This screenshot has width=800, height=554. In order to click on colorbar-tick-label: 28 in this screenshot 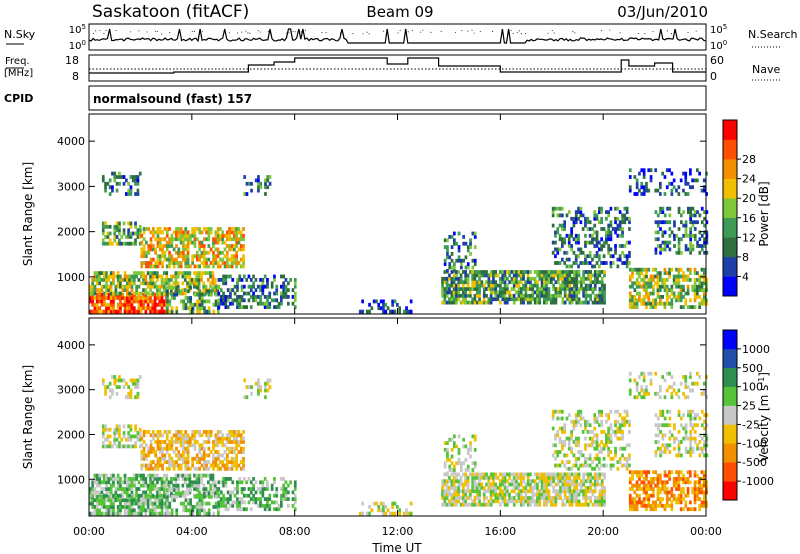, I will do `click(749, 159)`.